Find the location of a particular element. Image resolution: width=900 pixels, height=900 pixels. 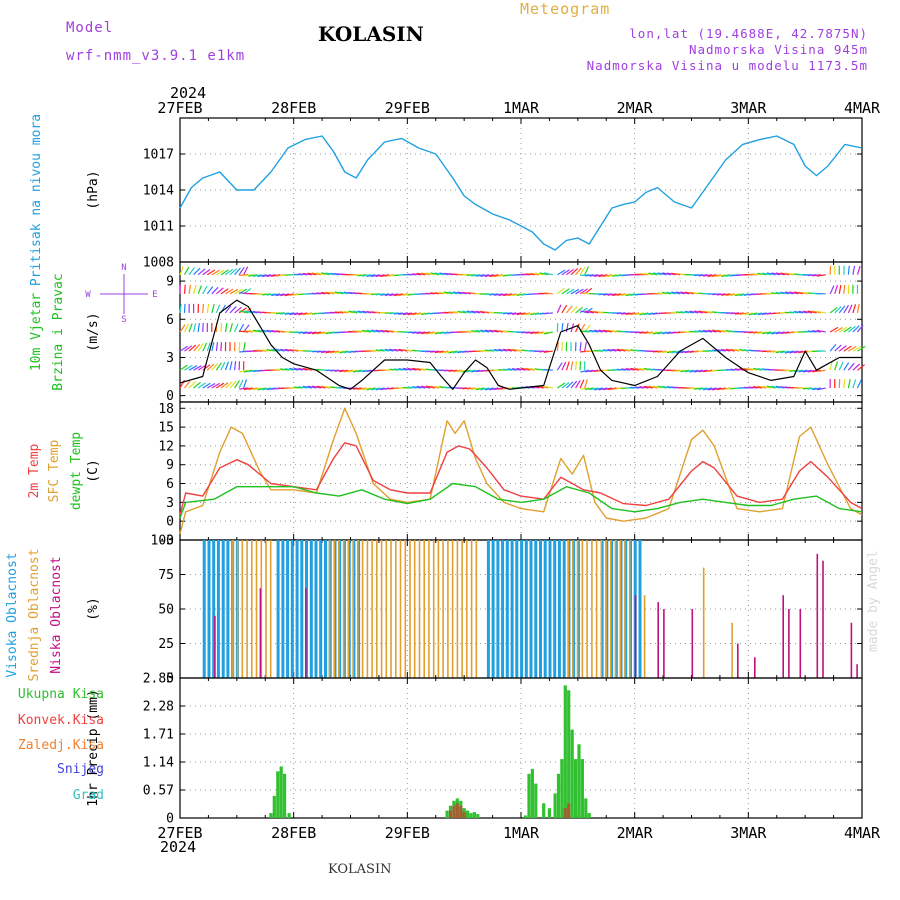

cloud-ytick-label: 100 is located at coordinates (162, 541).